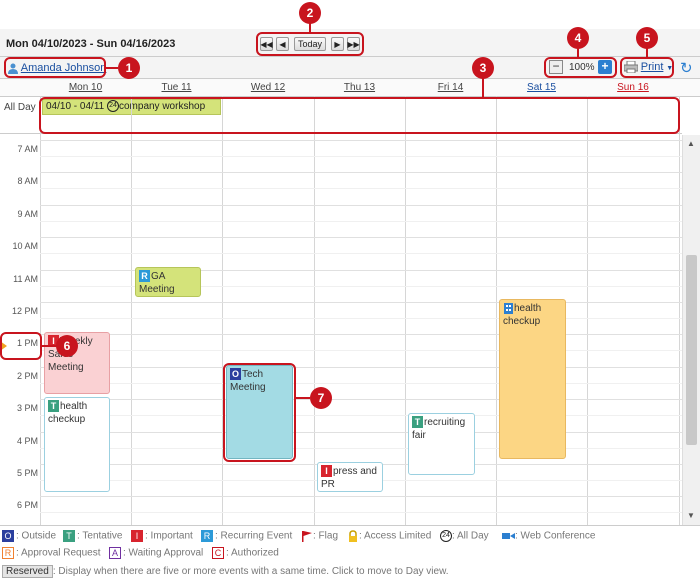 The image size is (700, 579). I want to click on callout-number: 7, so click(321, 398).